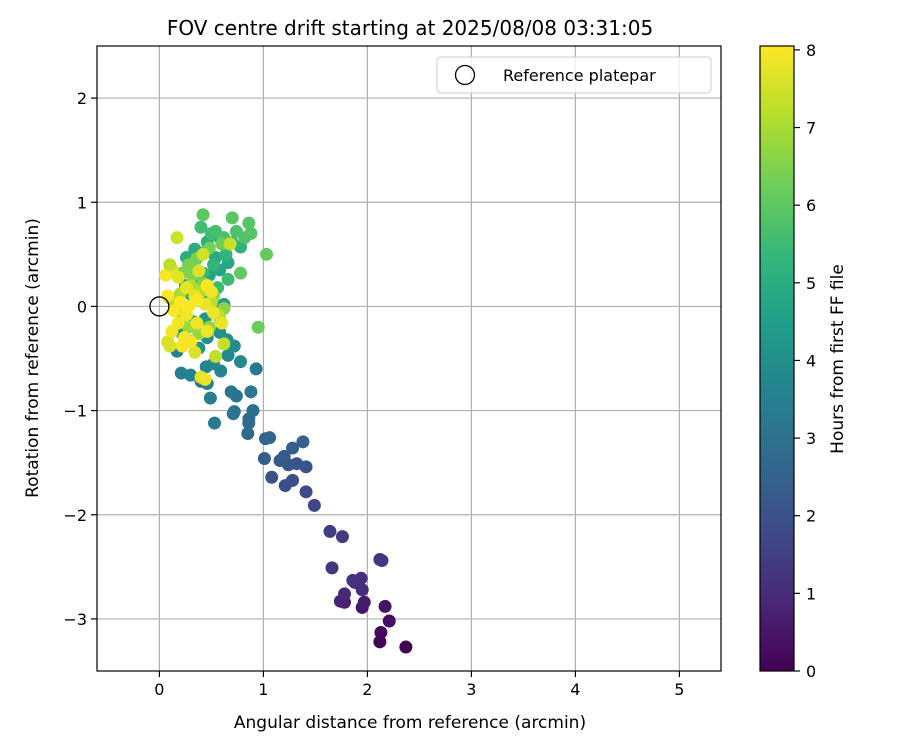 This screenshot has height=750, width=900. I want to click on colorbar-tick-label: 0, so click(811, 671).